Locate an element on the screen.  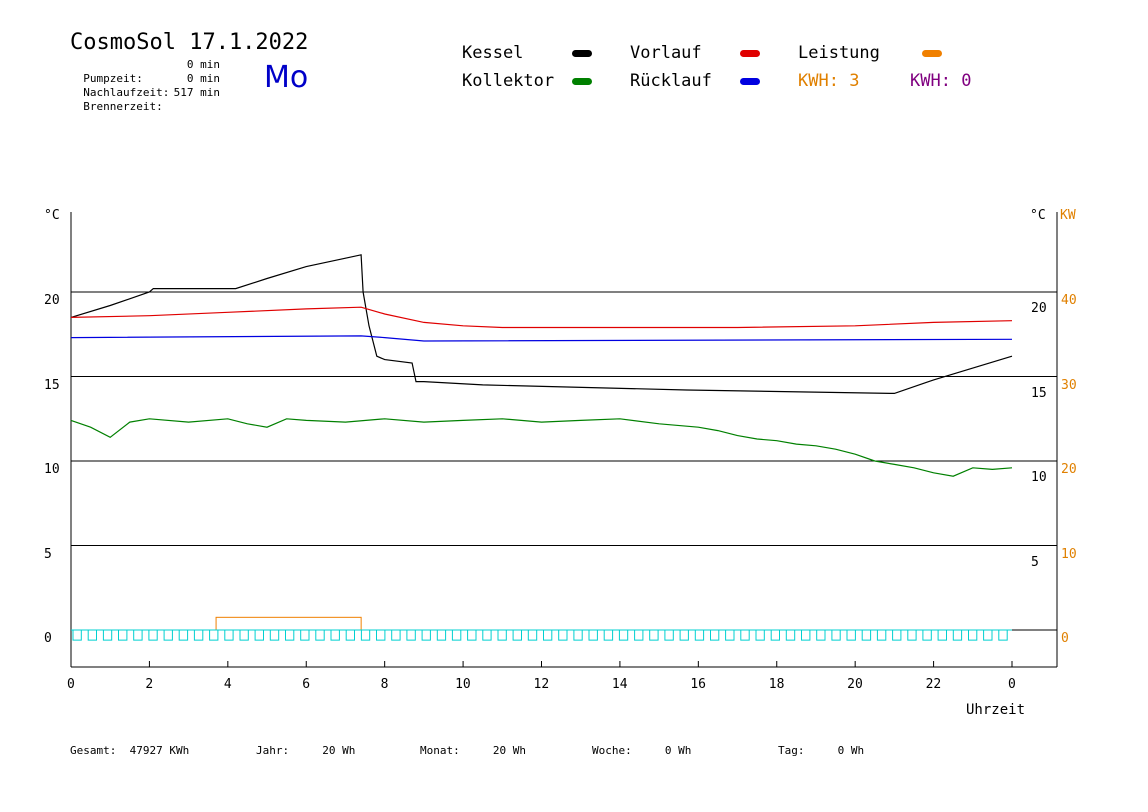
y-left-tick-label: 10 is located at coordinates (52, 469).